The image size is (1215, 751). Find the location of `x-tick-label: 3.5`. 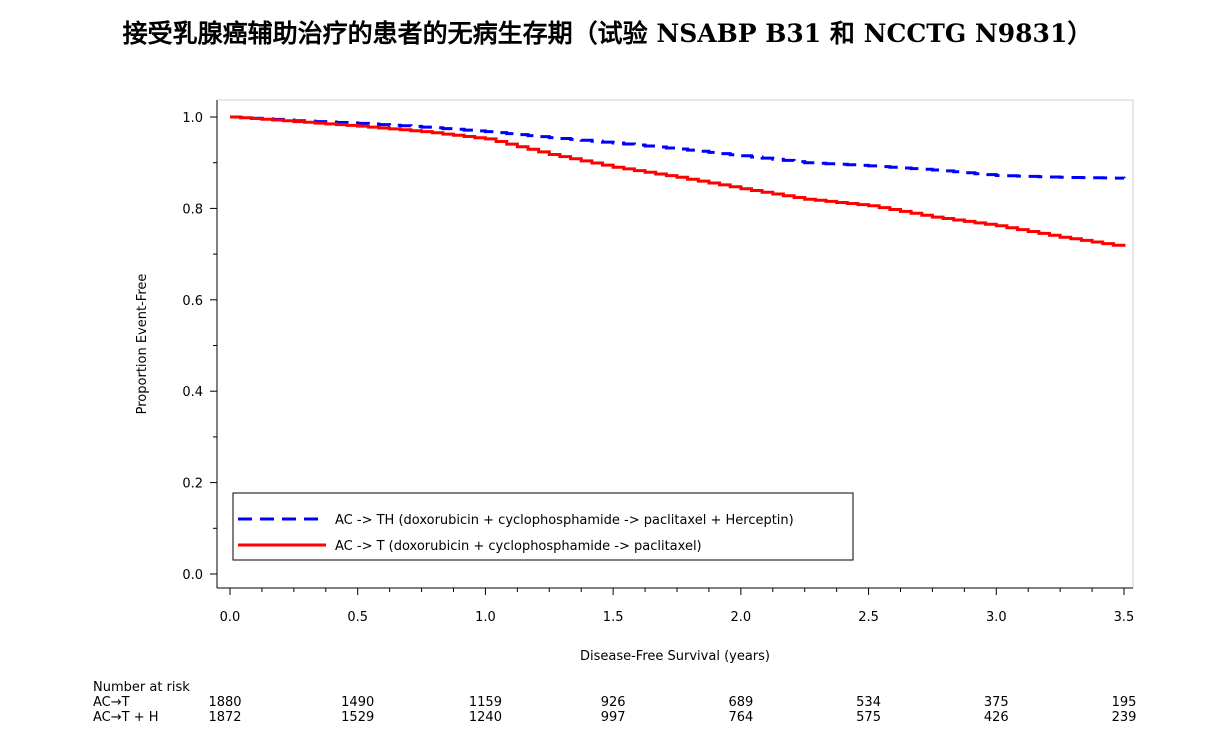

x-tick-label: 3.5 is located at coordinates (1124, 617).